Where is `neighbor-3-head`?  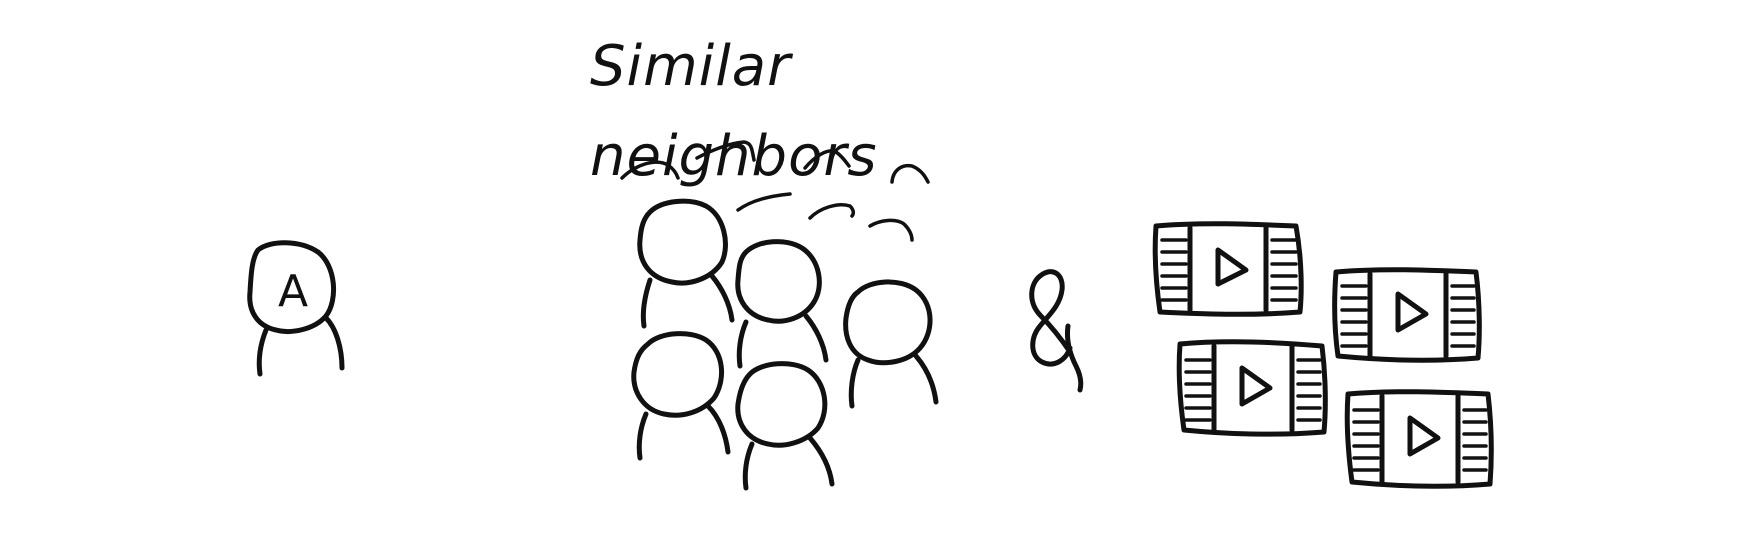
neighbor-3-head is located at coordinates (888, 322).